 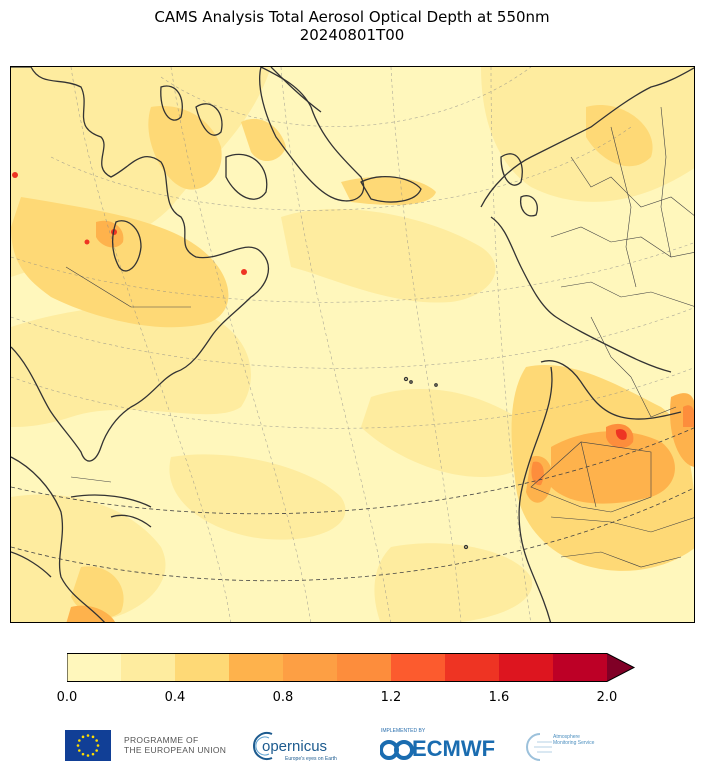 What do you see at coordinates (539, 747) in the screenshot?
I see `cams-logo-mark` at bounding box center [539, 747].